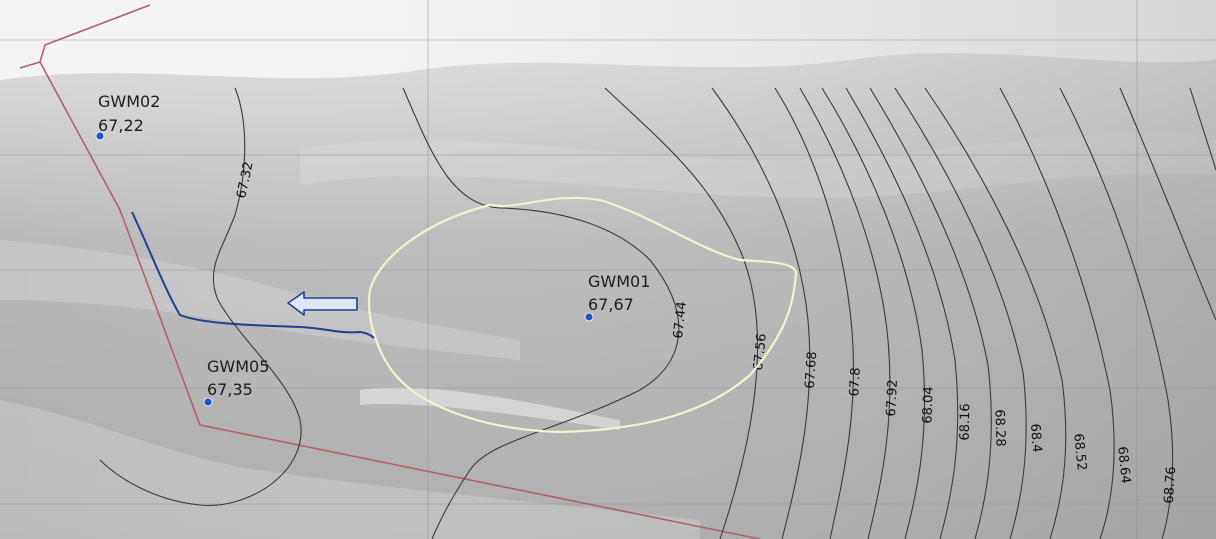 The image size is (1216, 539). I want to click on well-id-label: GWM05, so click(238, 366).